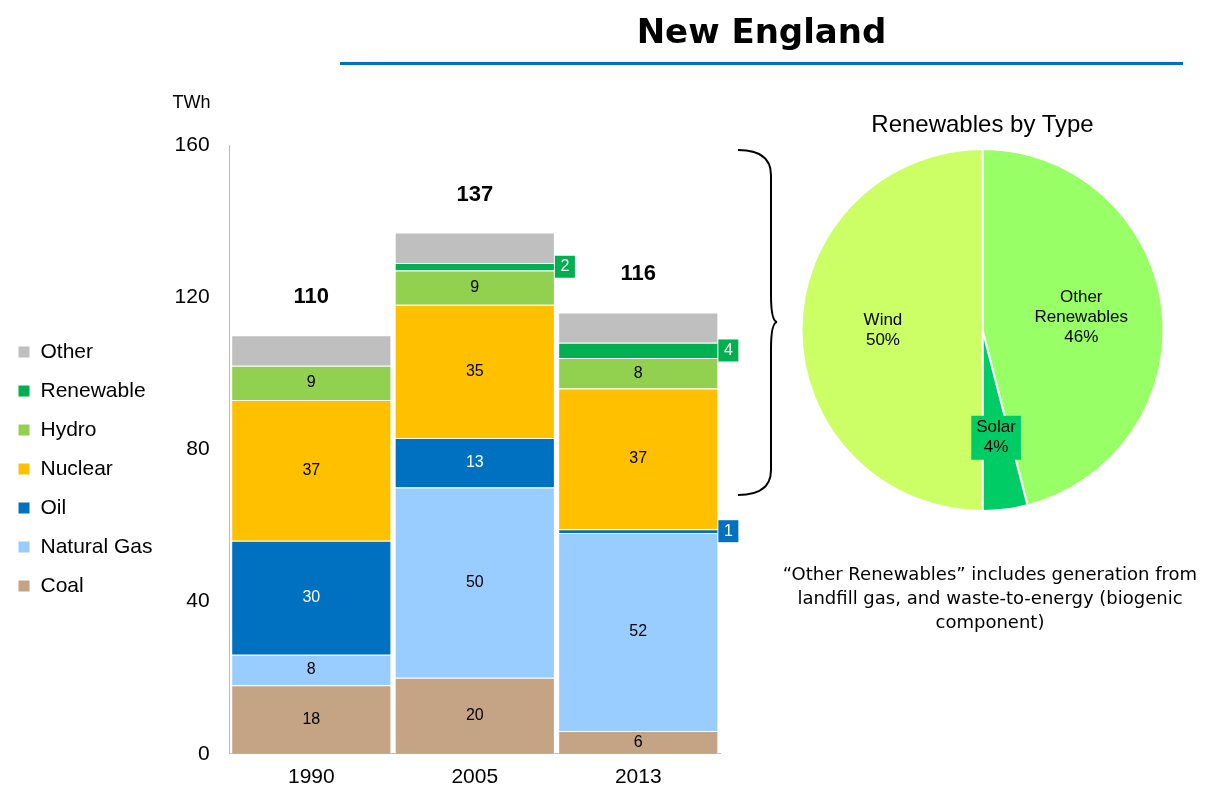 The width and height of the screenshot is (1205, 793). What do you see at coordinates (311, 597) in the screenshot?
I see `data-label: 30` at bounding box center [311, 597].